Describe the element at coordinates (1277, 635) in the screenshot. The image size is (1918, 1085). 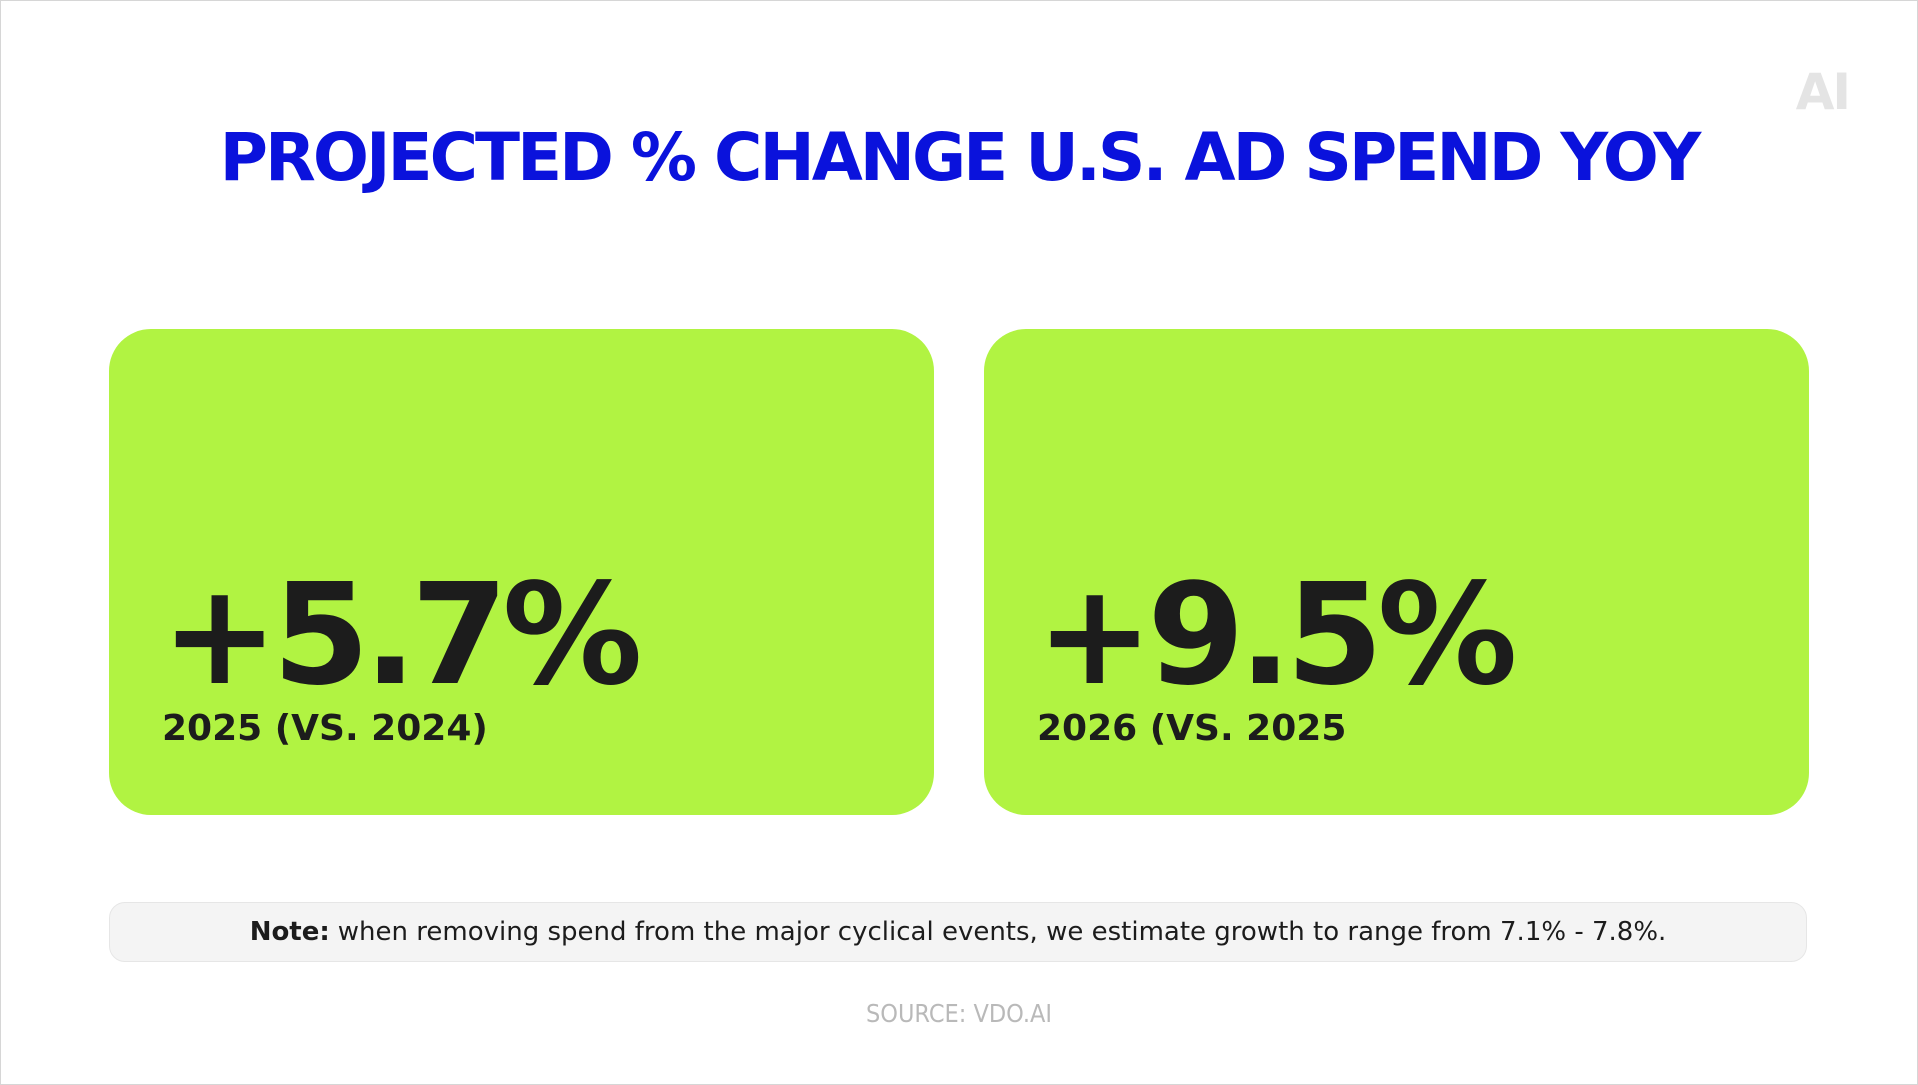
I see `stat-value: +9.5%` at that location.